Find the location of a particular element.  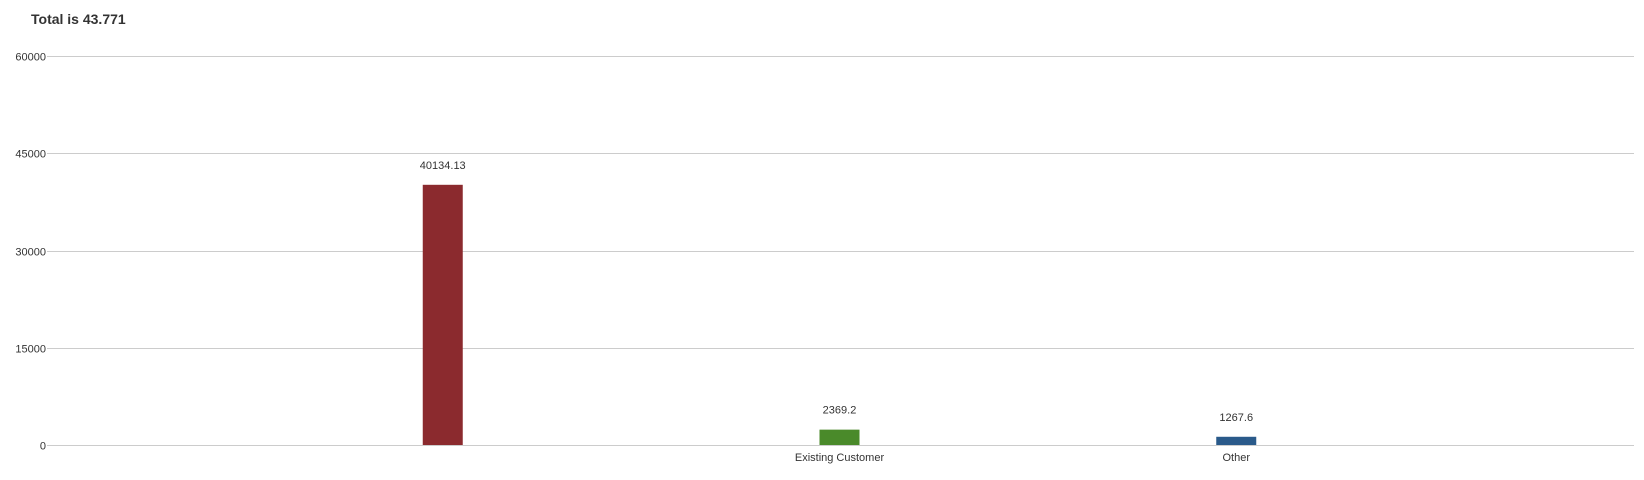

y-axis: 0 15000 30000 45000 60000 is located at coordinates (30, 252).